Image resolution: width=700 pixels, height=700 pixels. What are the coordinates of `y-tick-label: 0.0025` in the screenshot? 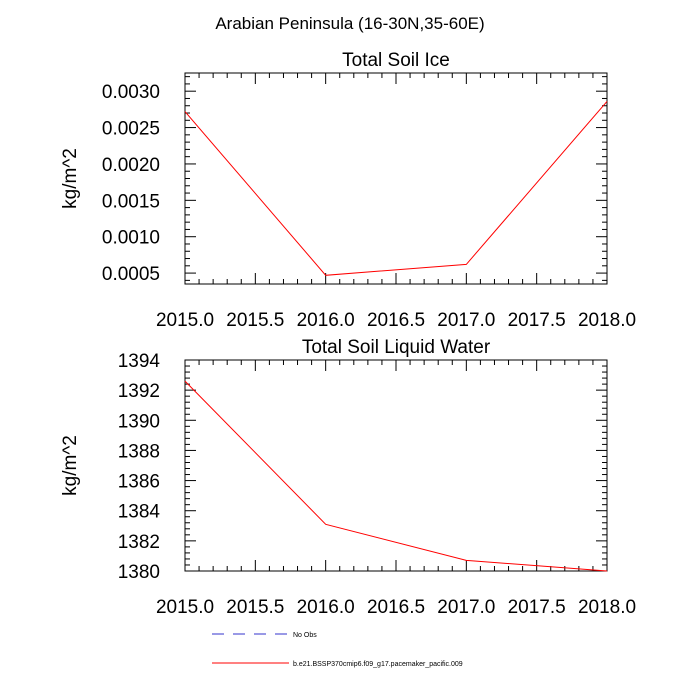 It's located at (131, 129).